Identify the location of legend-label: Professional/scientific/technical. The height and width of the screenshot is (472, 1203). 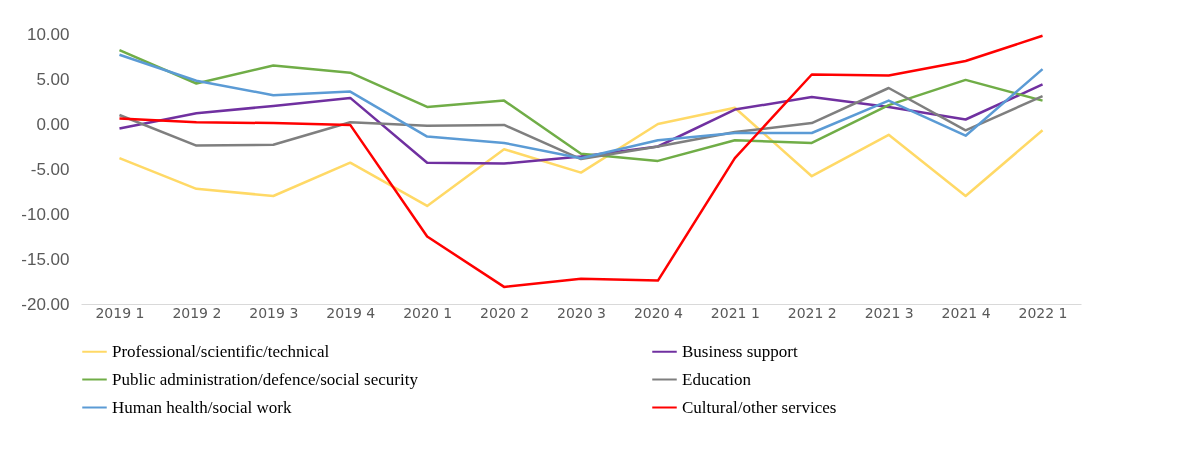
(221, 351).